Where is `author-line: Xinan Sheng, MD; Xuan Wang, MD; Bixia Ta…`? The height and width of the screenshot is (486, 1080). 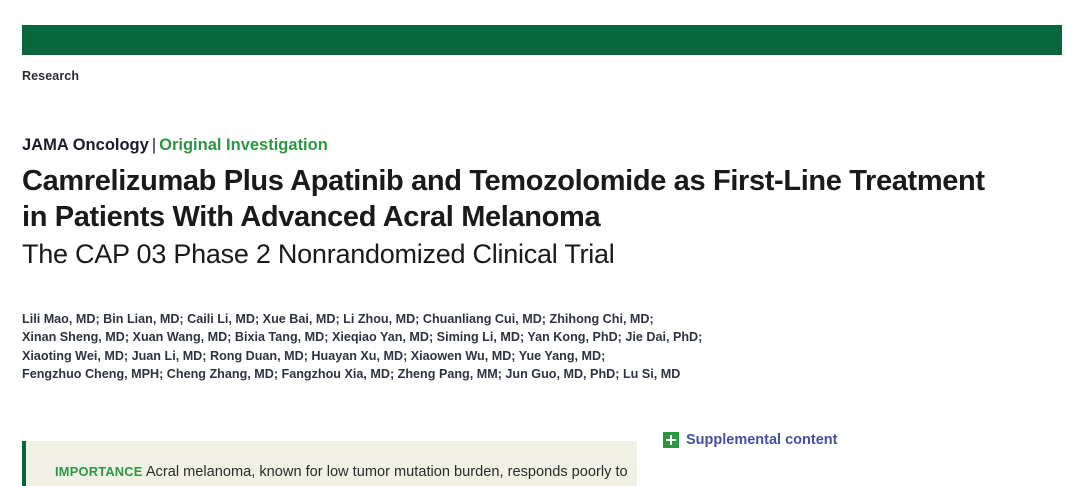 author-line: Xinan Sheng, MD; Xuan Wang, MD; Bixia Ta… is located at coordinates (362, 337).